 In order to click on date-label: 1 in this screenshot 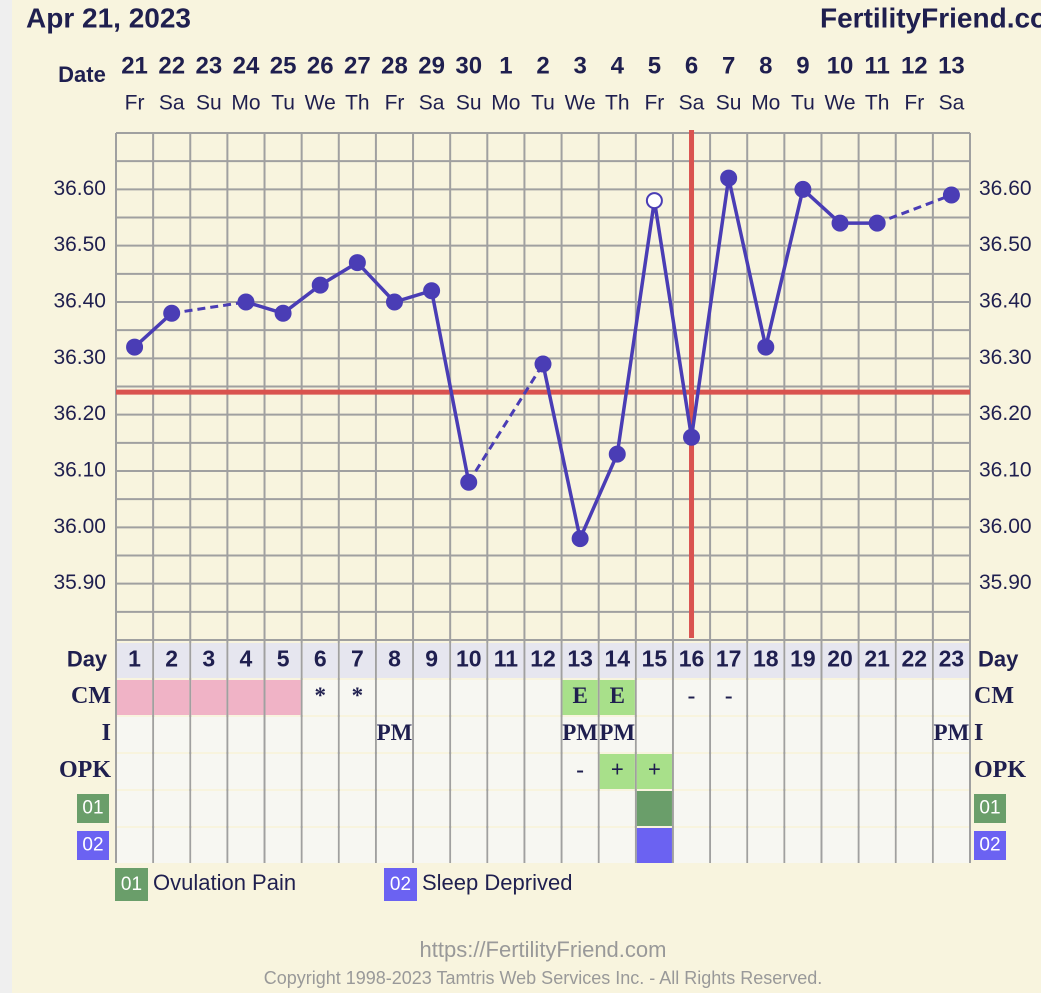, I will do `click(505, 65)`.